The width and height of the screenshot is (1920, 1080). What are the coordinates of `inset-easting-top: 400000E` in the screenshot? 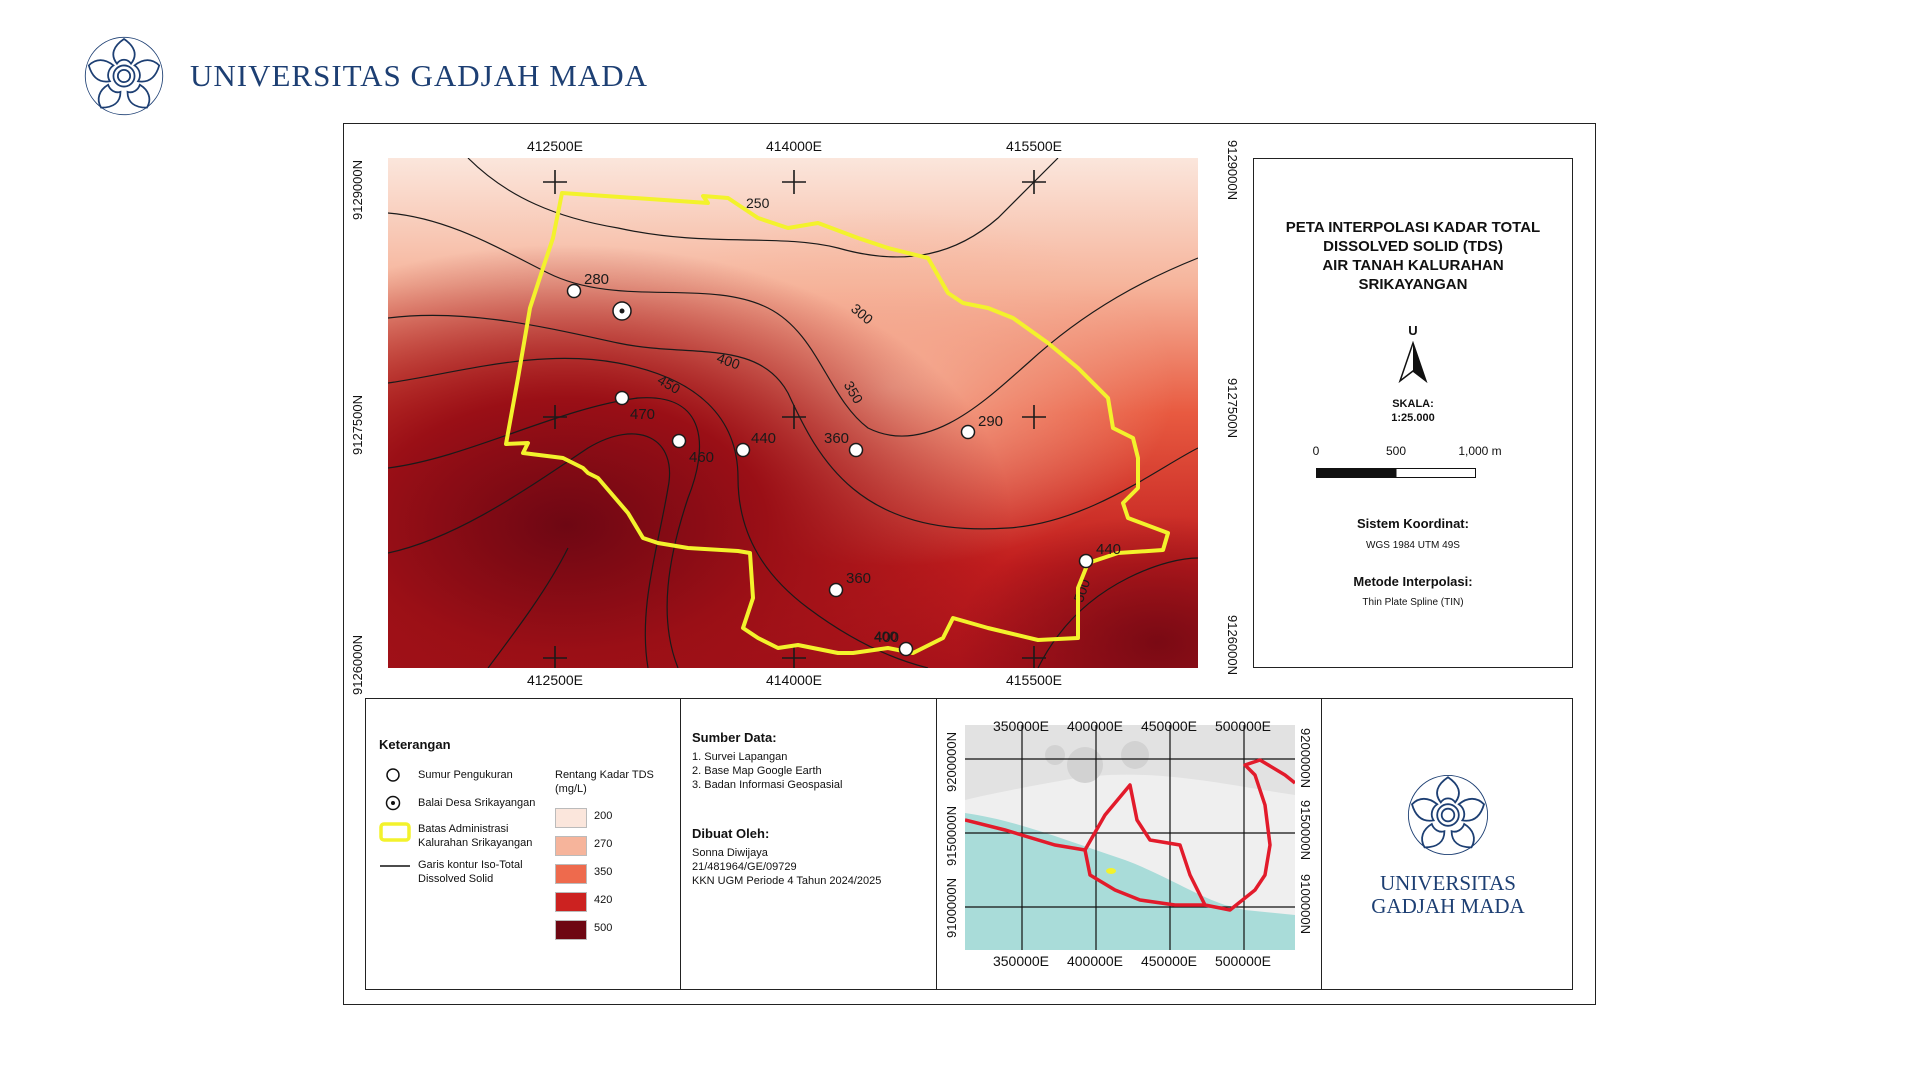 It's located at (1095, 726).